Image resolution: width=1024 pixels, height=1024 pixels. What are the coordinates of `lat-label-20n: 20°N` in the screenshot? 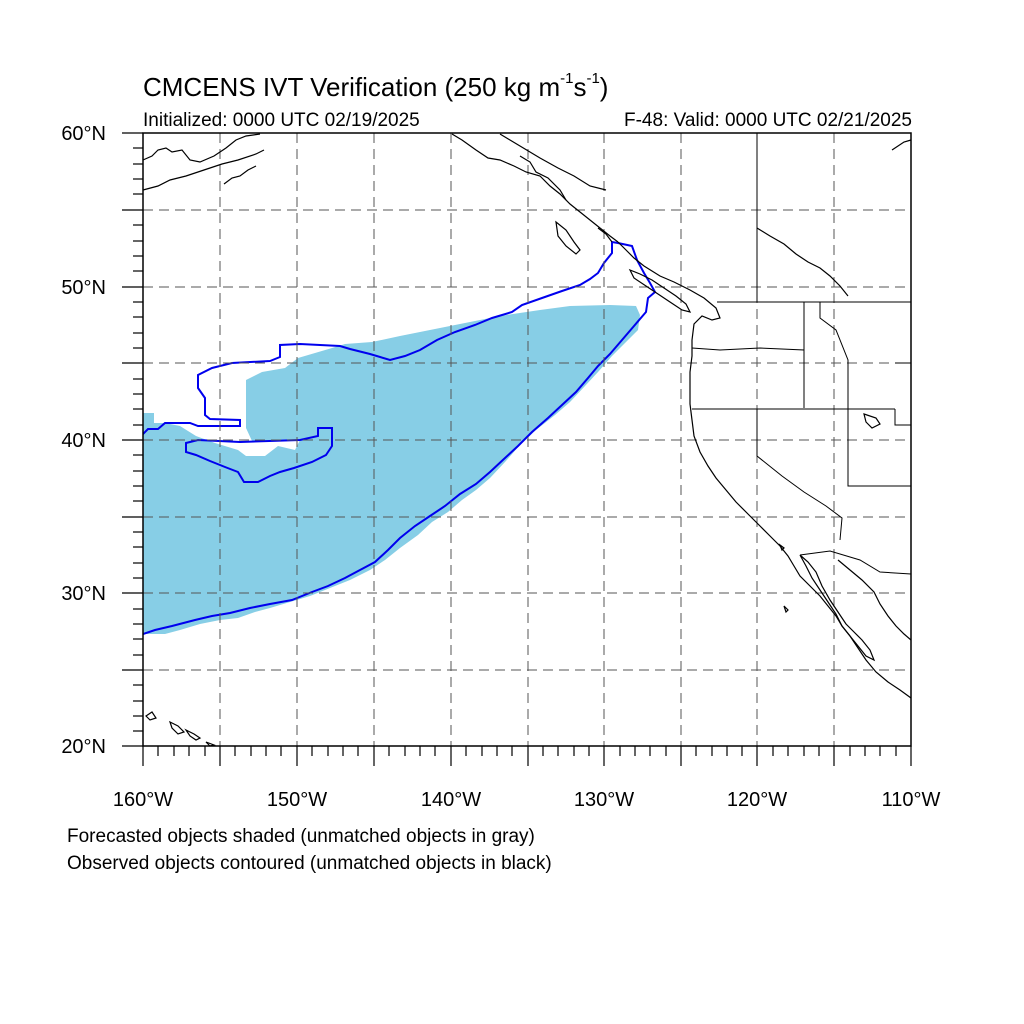 It's located at (83, 747).